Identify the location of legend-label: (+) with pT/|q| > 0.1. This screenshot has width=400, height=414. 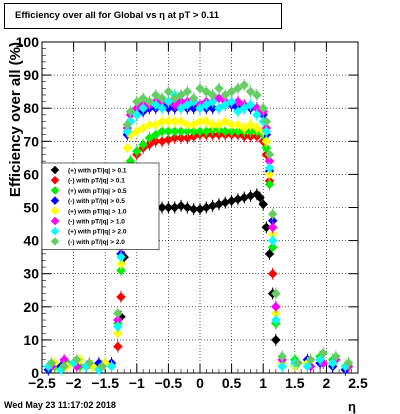
(97, 171).